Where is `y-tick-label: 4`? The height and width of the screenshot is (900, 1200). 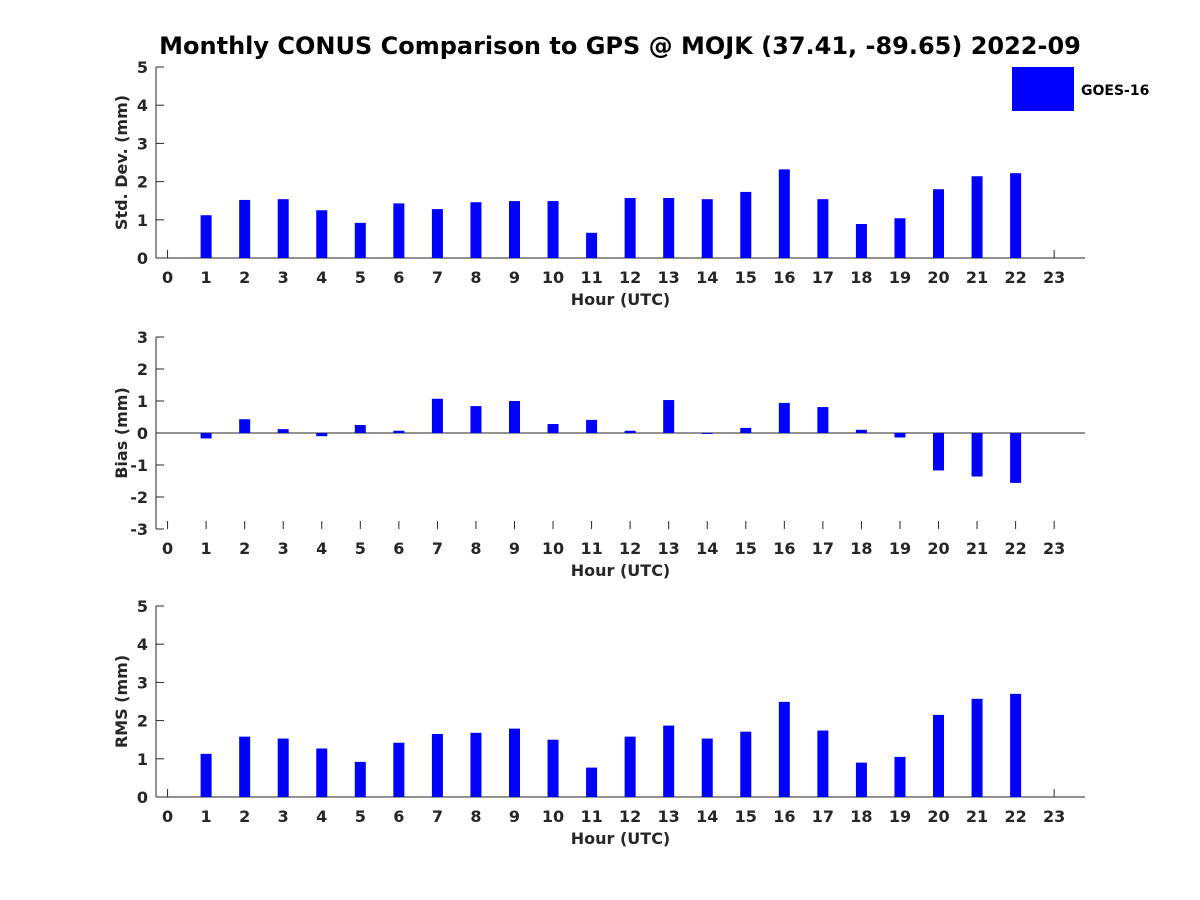 y-tick-label: 4 is located at coordinates (142, 644).